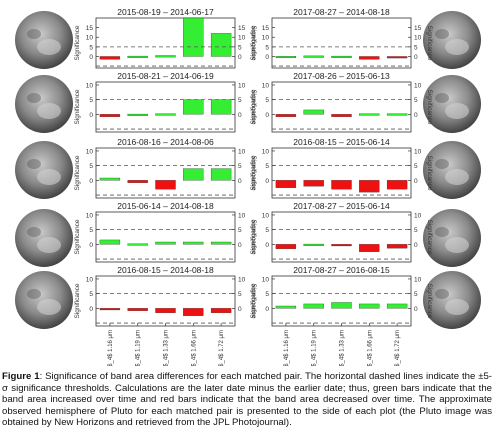  What do you see at coordinates (165, 142) in the screenshot?
I see `chart-title: 2016-08-16 – 2014-08-06` at bounding box center [165, 142].